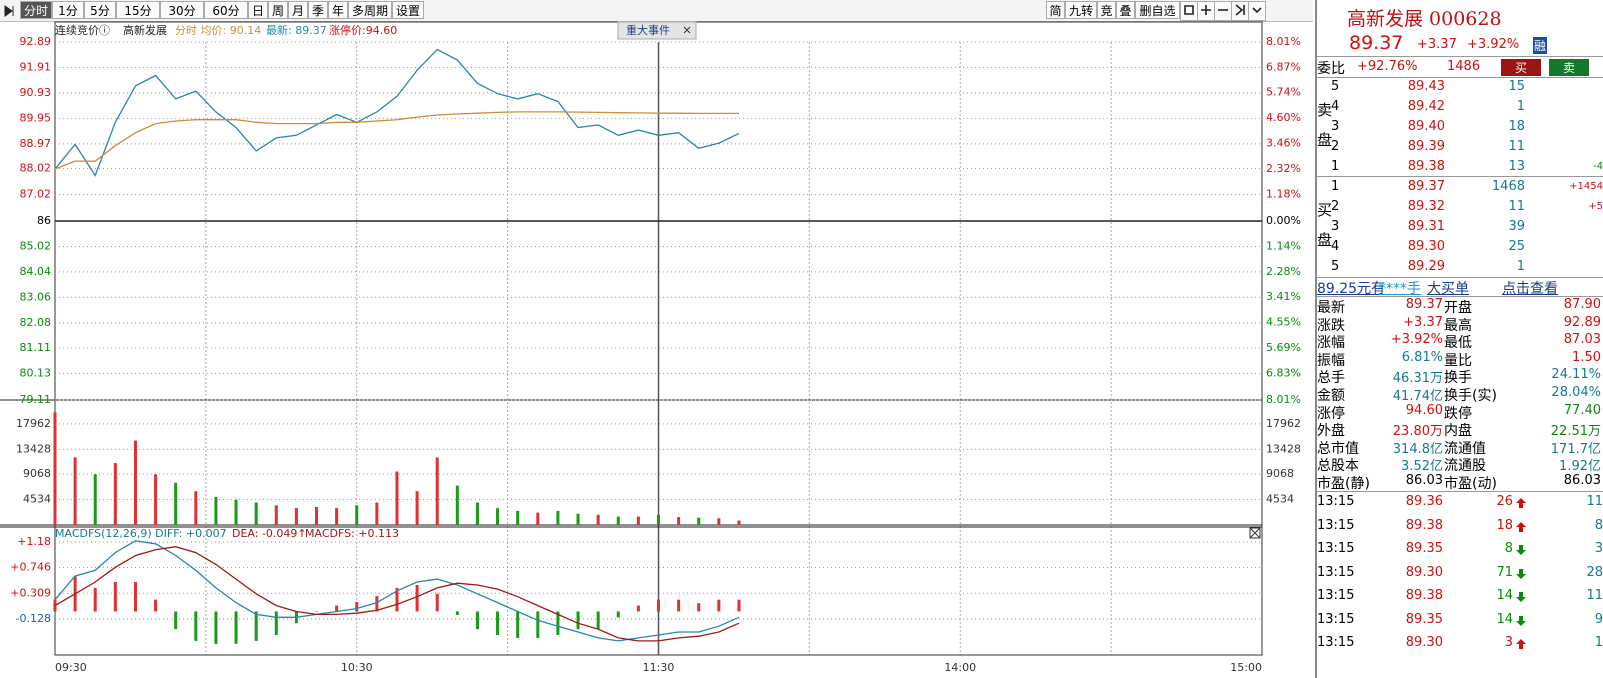 The image size is (1603, 678). I want to click on trade-vol: 18, so click(1504, 525).